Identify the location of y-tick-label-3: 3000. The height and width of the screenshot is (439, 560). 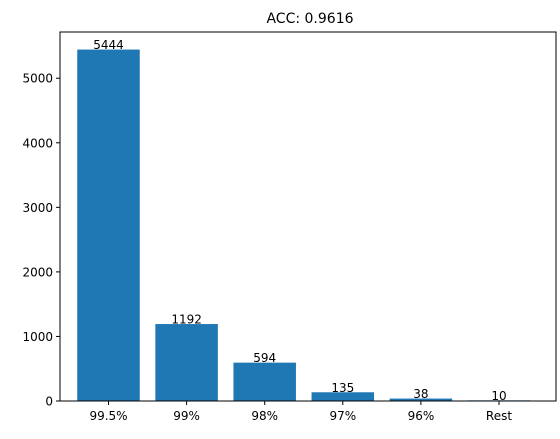
(37, 208).